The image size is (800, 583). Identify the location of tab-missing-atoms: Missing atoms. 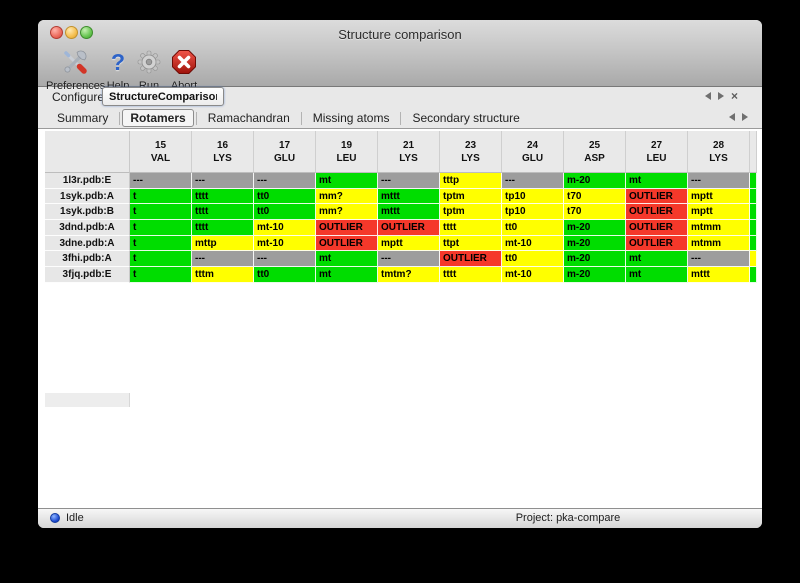
(351, 118).